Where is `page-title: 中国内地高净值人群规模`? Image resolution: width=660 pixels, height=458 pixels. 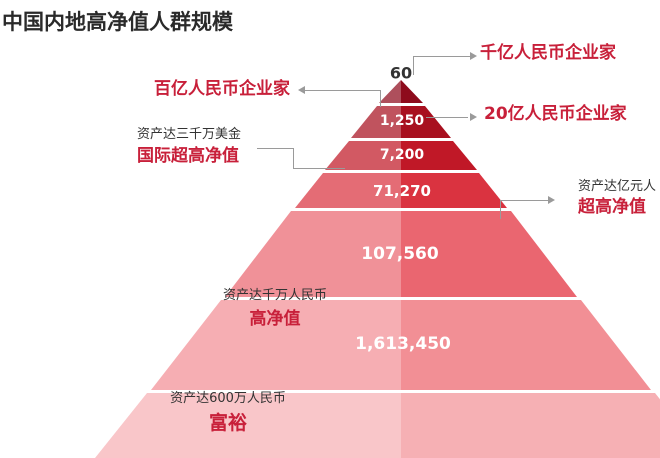 page-title: 中国内地高净值人群规模 is located at coordinates (117, 22).